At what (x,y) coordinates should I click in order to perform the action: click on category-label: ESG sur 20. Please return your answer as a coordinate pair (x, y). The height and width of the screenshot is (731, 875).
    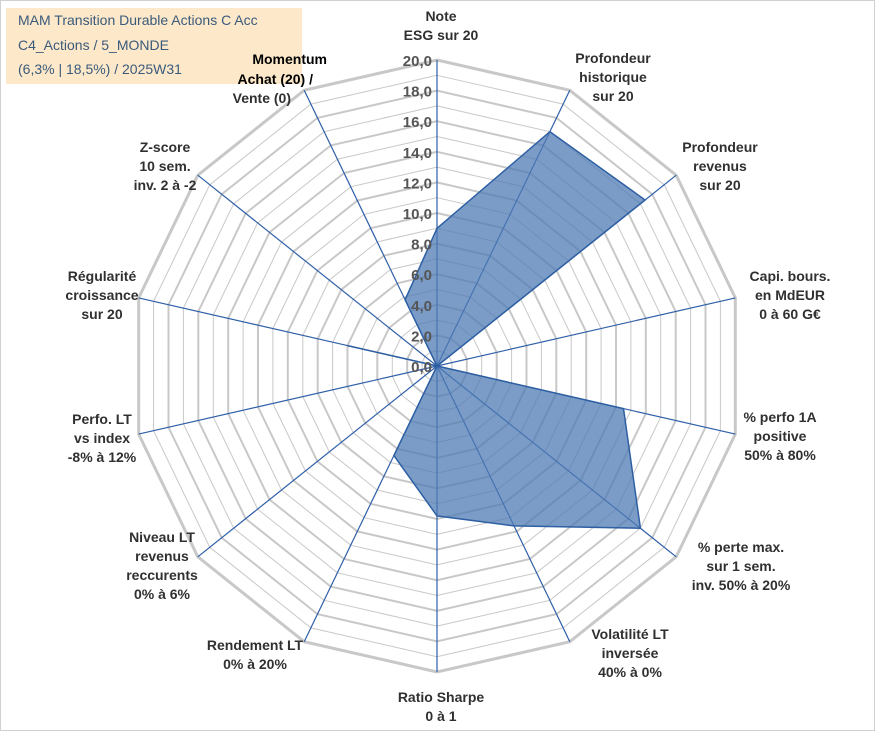
    Looking at the image, I should click on (441, 35).